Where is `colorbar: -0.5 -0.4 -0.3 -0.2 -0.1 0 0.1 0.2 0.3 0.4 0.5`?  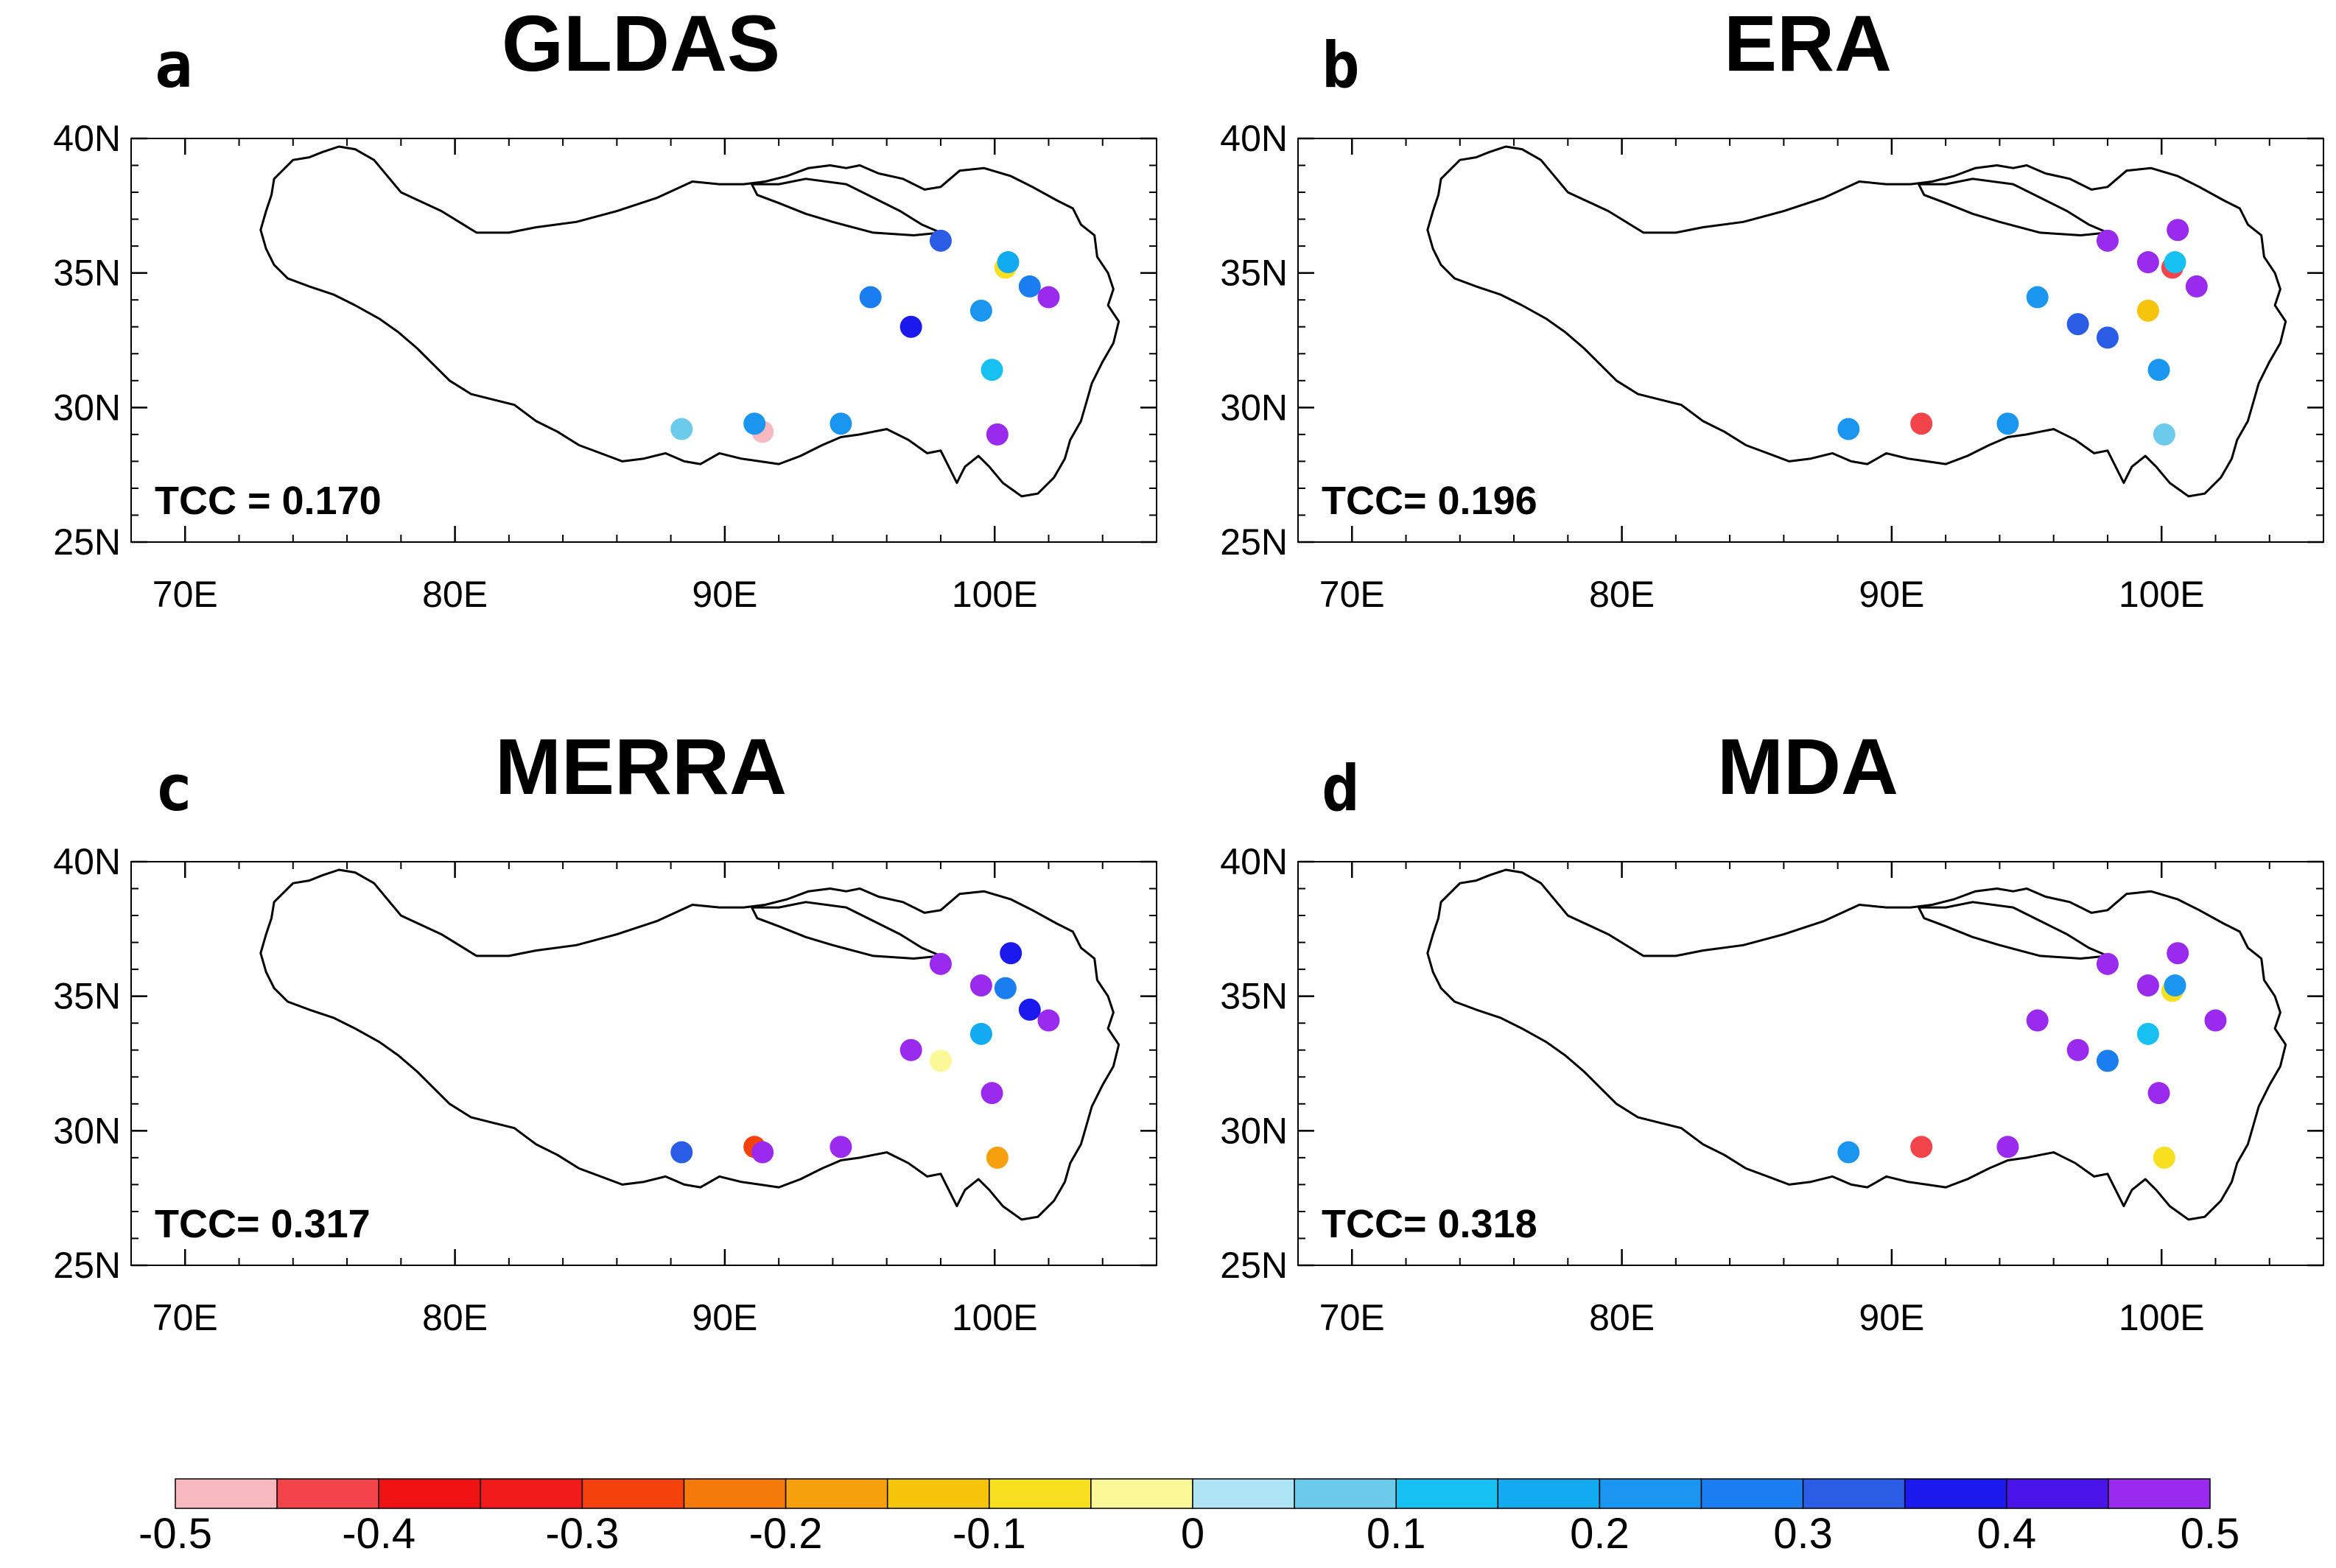
colorbar: -0.5 -0.4 -0.3 -0.2 -0.1 0 0.1 0.2 0.3 0.4 0.5 is located at coordinates (1188, 1518).